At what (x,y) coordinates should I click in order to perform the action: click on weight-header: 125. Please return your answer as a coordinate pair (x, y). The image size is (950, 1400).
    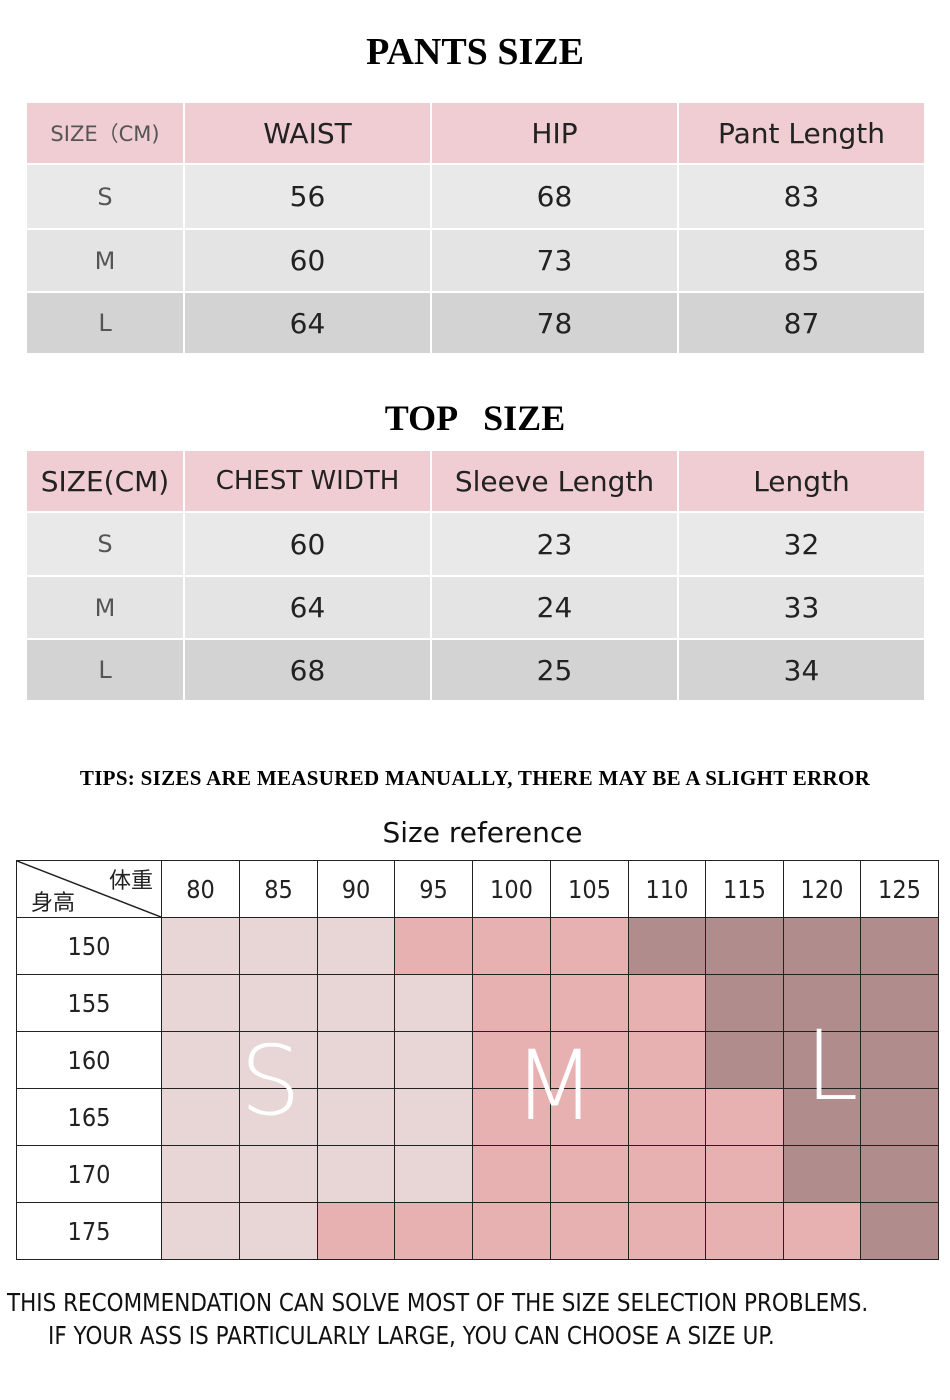
    Looking at the image, I should click on (899, 889).